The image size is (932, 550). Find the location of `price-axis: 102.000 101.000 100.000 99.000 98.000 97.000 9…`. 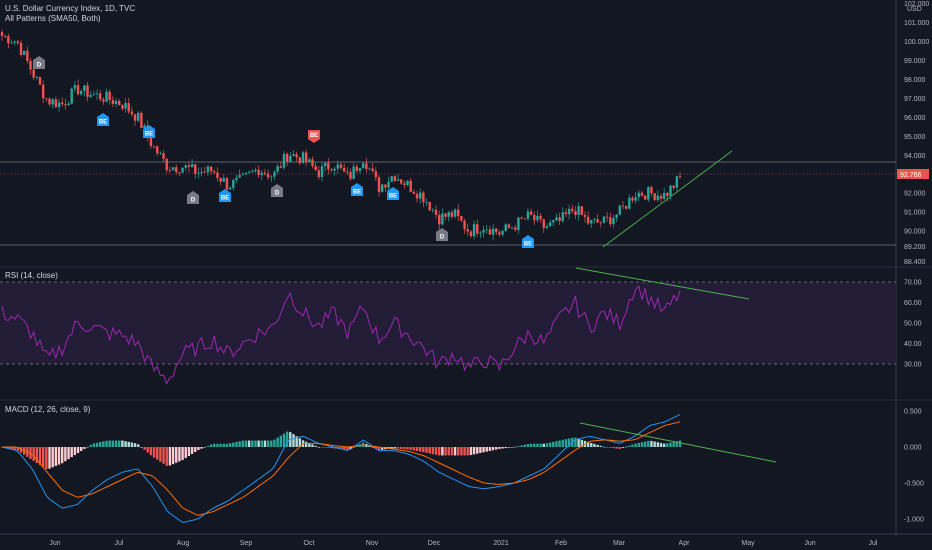

price-axis: 102.000 101.000 100.000 99.000 98.000 97.000 9… is located at coordinates (916, 133).